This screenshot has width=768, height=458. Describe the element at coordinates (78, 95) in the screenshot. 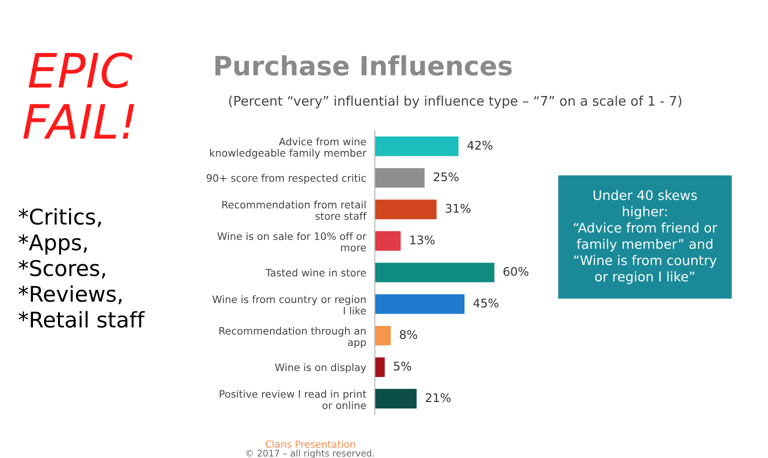

I see `text: EPIC FAIL!` at that location.